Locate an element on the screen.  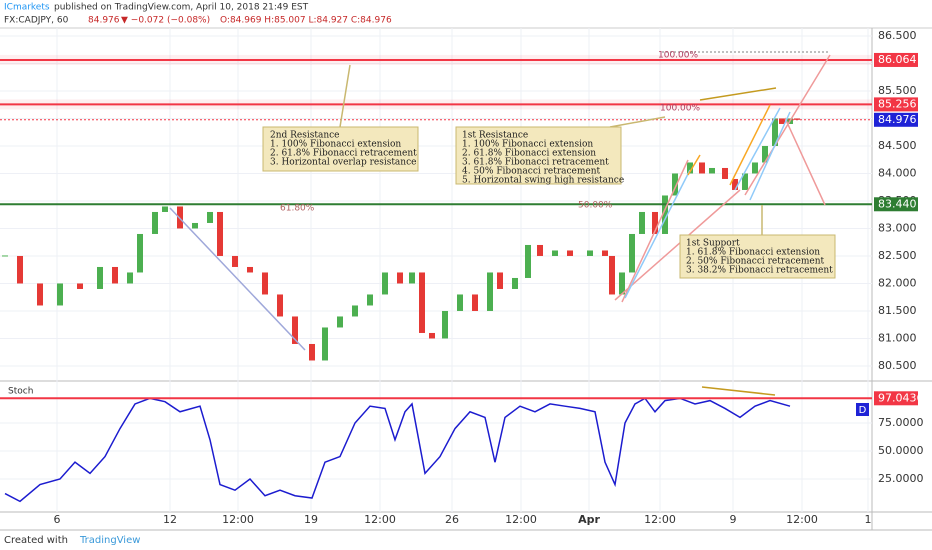
level-label: 85.256 is located at coordinates (897, 103).